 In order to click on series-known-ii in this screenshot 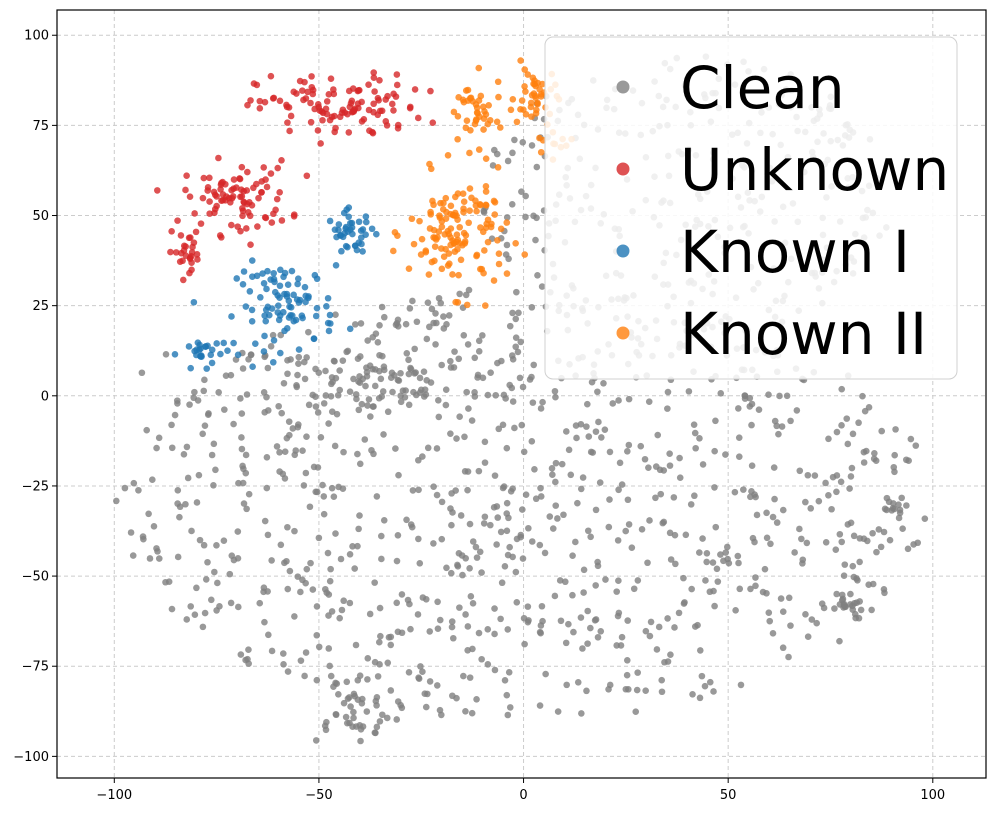, I will do `click(482, 183)`.